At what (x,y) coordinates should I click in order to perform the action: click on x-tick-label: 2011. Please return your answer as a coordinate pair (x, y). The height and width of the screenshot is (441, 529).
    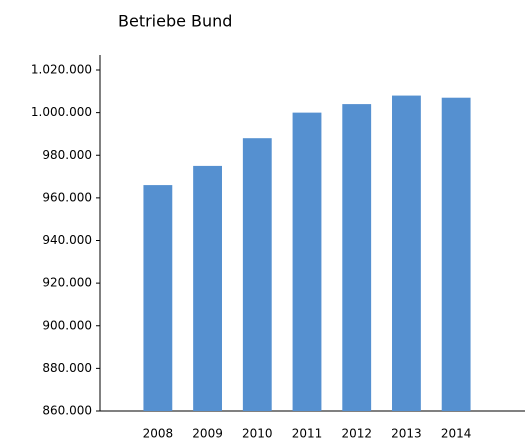
    Looking at the image, I should click on (307, 434).